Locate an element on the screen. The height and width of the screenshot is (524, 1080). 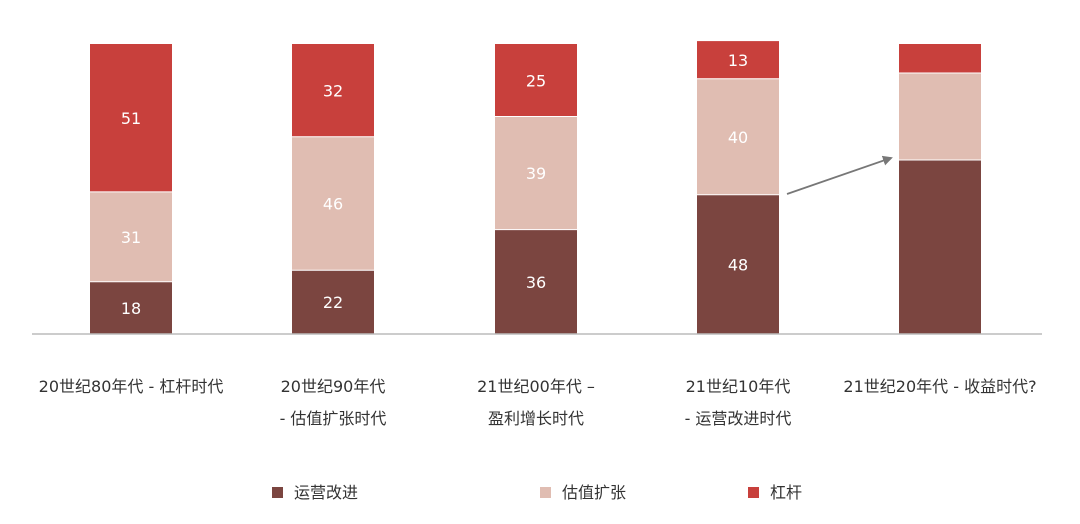
category-label: 21世纪00年代 – is located at coordinates (536, 386).